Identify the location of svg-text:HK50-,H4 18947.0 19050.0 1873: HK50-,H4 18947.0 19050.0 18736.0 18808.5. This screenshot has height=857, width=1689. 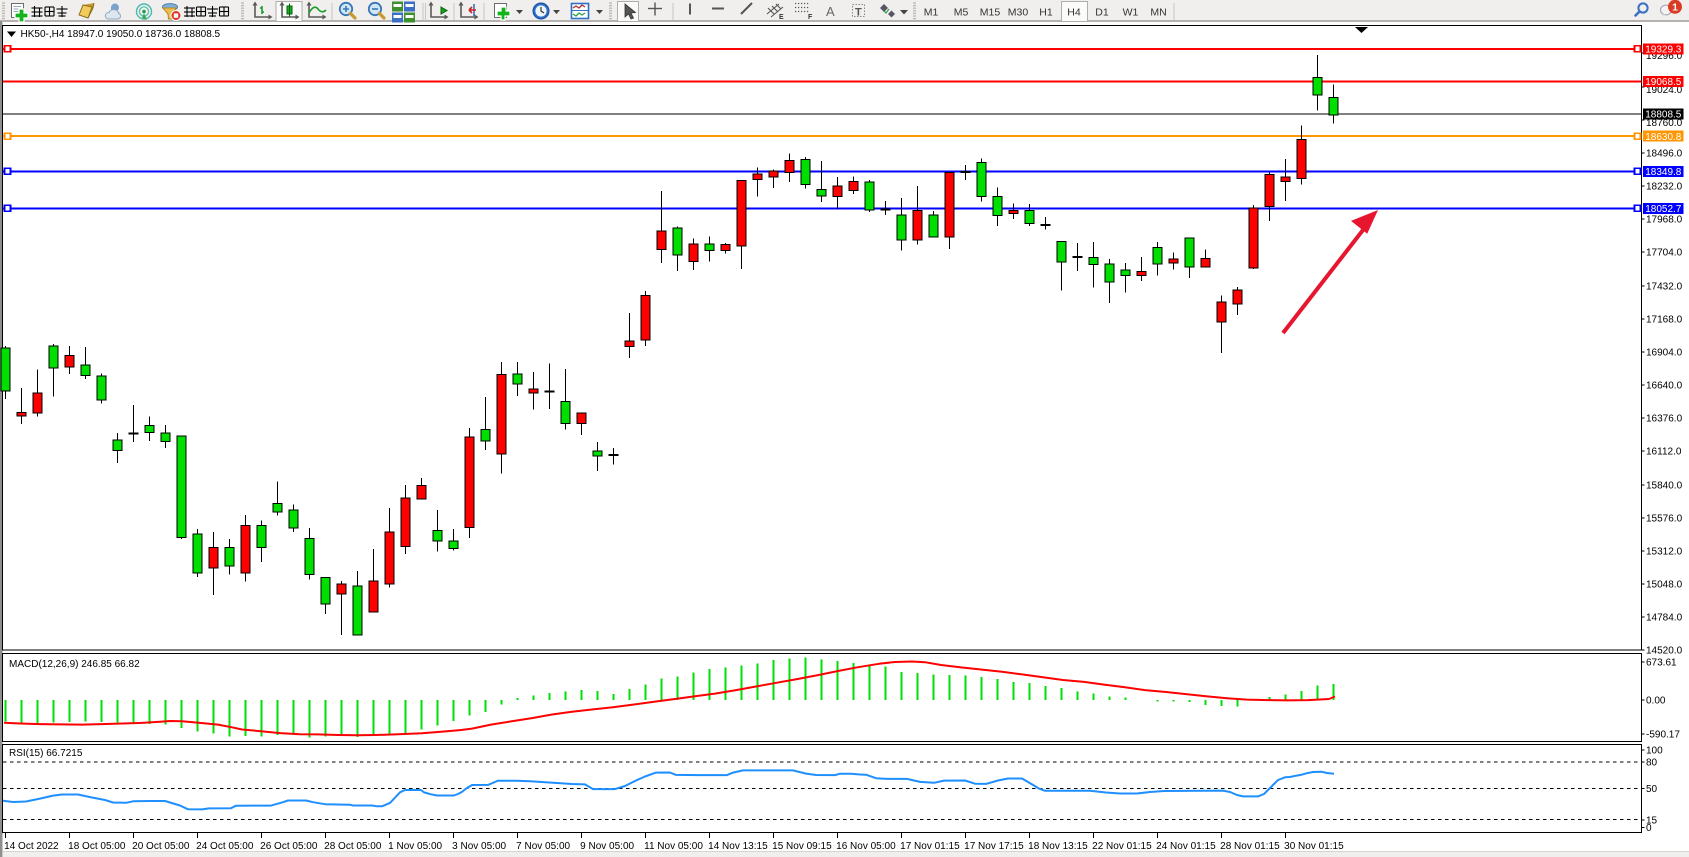
(121, 34).